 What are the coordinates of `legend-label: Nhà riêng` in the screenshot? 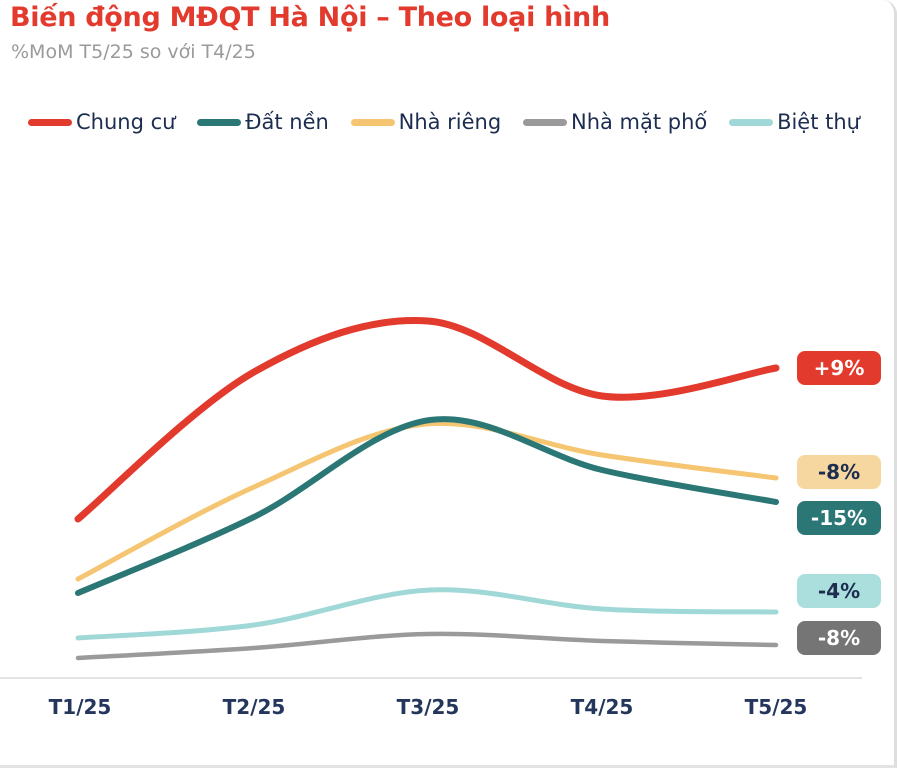 It's located at (450, 122).